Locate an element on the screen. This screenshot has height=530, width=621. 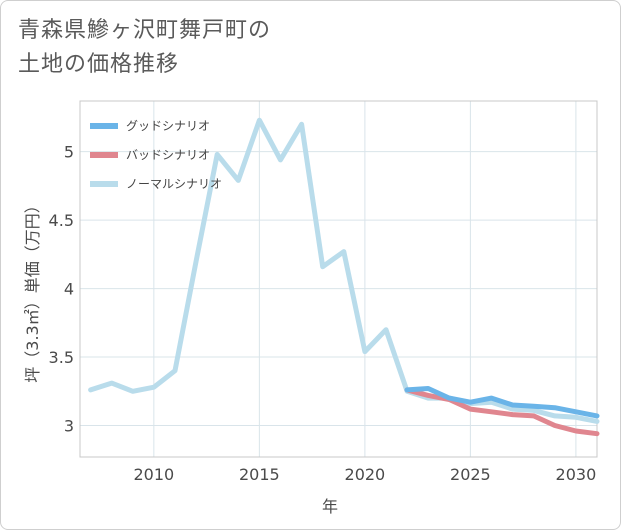
x-tick-labels: 2010 2015 2020 2025 2030 is located at coordinates (364, 474).